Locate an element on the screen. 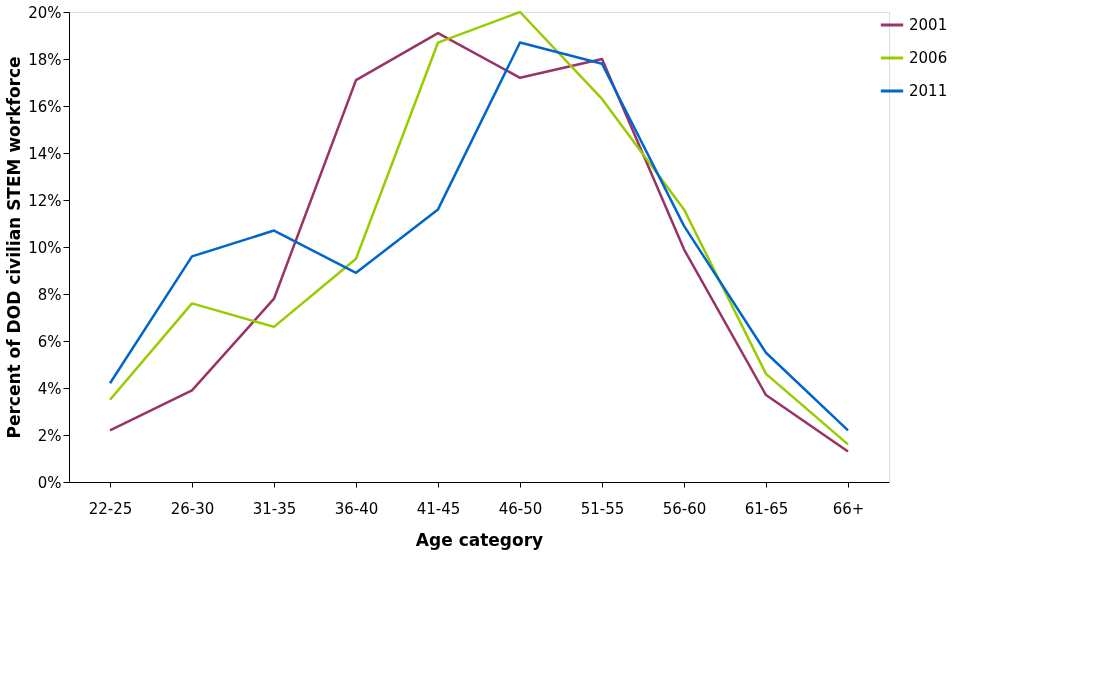  y-tick-label: 12% is located at coordinates (45, 200).